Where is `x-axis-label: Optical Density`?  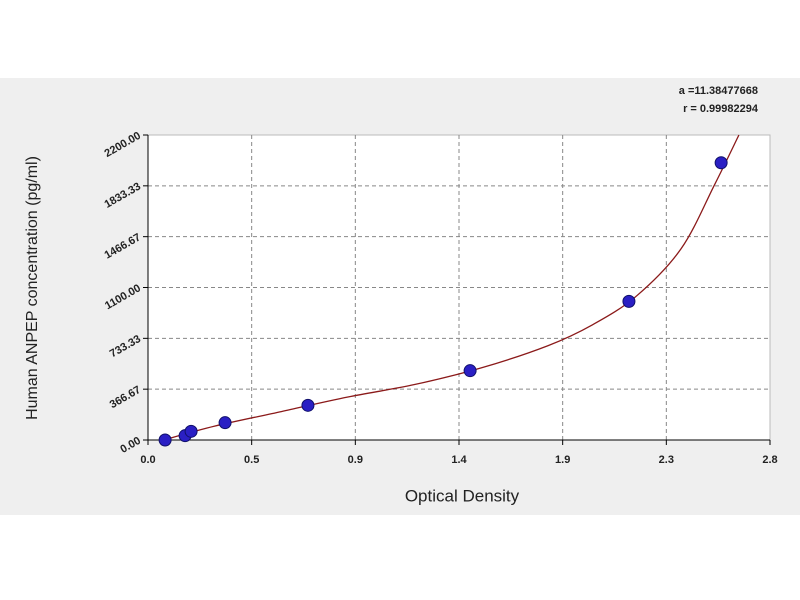 x-axis-label: Optical Density is located at coordinates (462, 495).